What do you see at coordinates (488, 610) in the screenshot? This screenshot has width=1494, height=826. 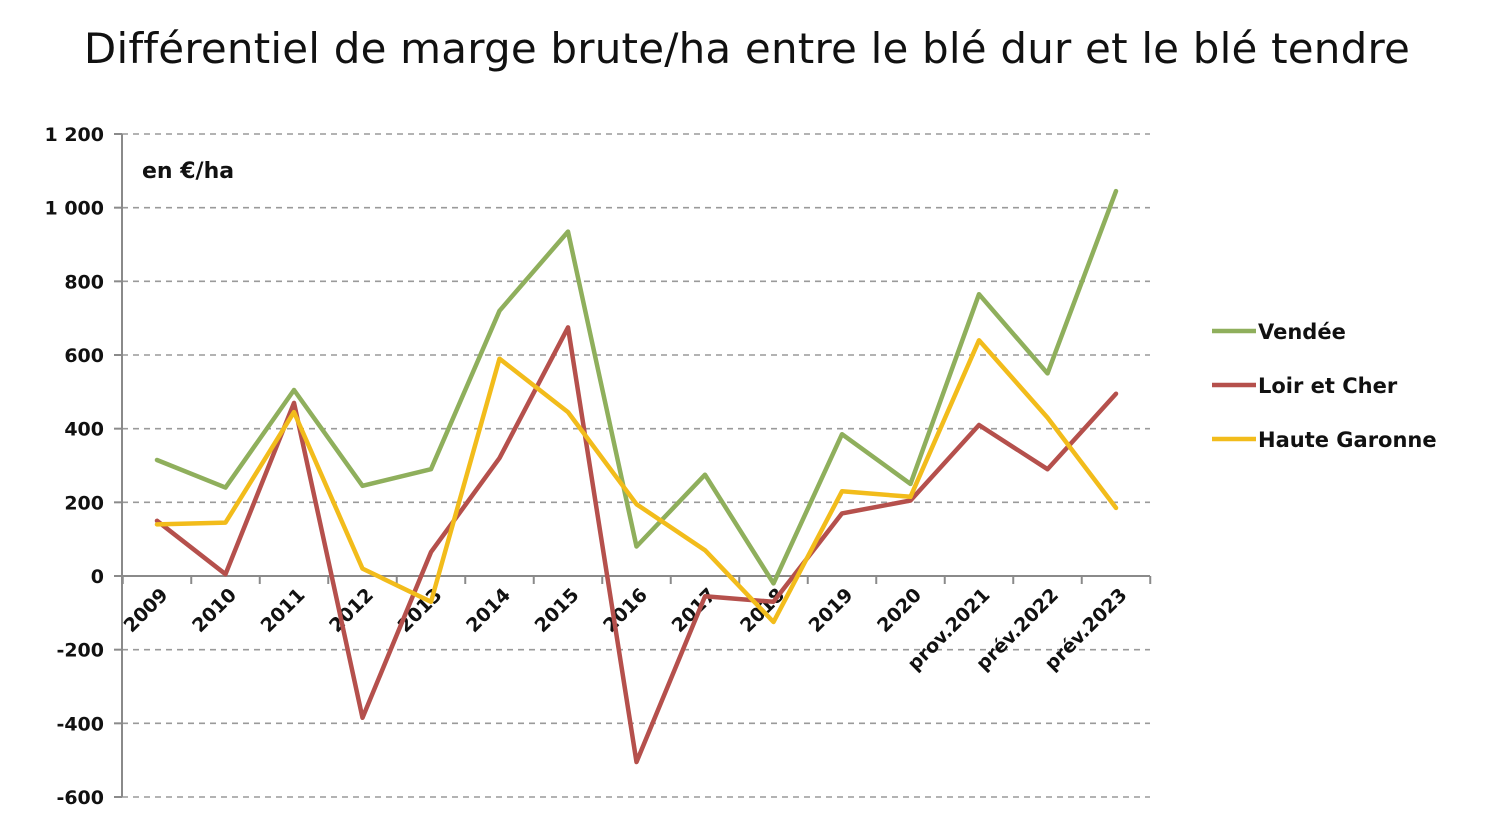 I see `x-tick-label: 2014` at bounding box center [488, 610].